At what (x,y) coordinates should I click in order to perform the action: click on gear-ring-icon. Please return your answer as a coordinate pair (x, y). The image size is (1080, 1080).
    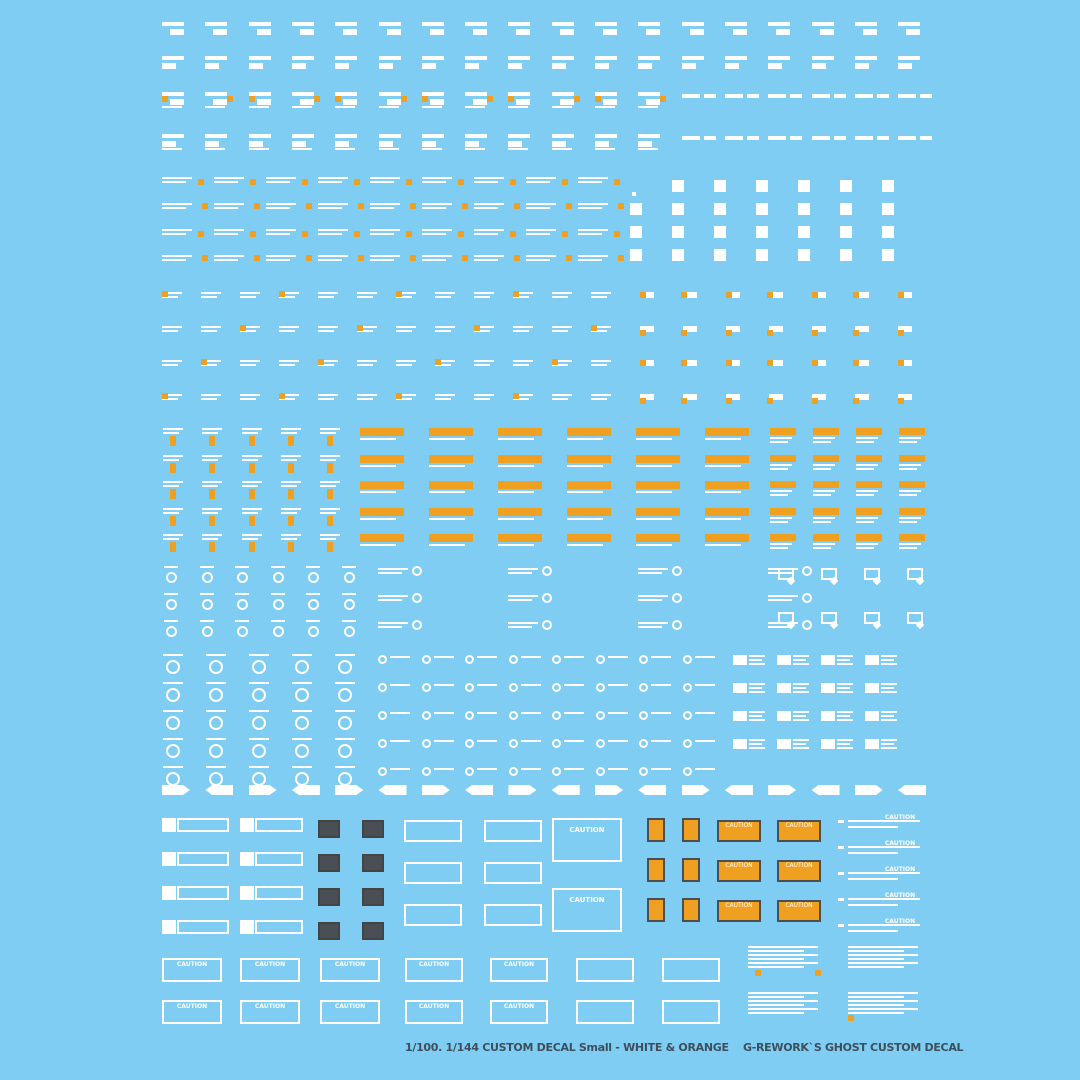
    Looking at the image, I should click on (345, 751).